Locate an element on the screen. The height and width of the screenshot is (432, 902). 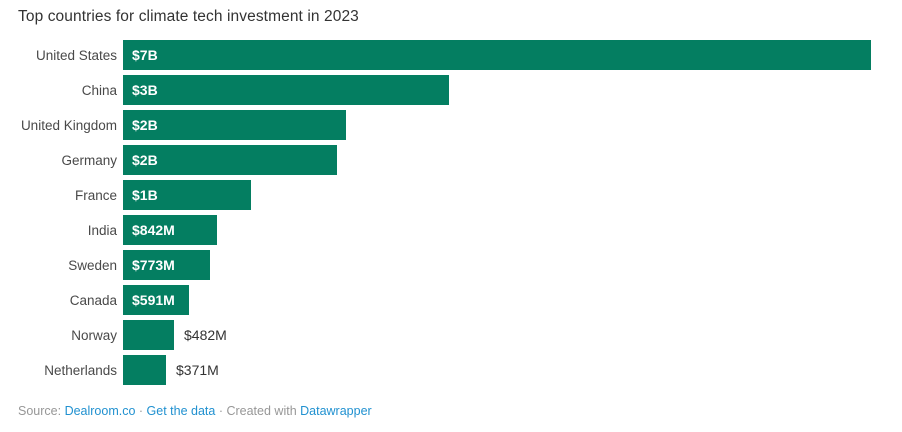
value-label: $3B is located at coordinates (145, 90).